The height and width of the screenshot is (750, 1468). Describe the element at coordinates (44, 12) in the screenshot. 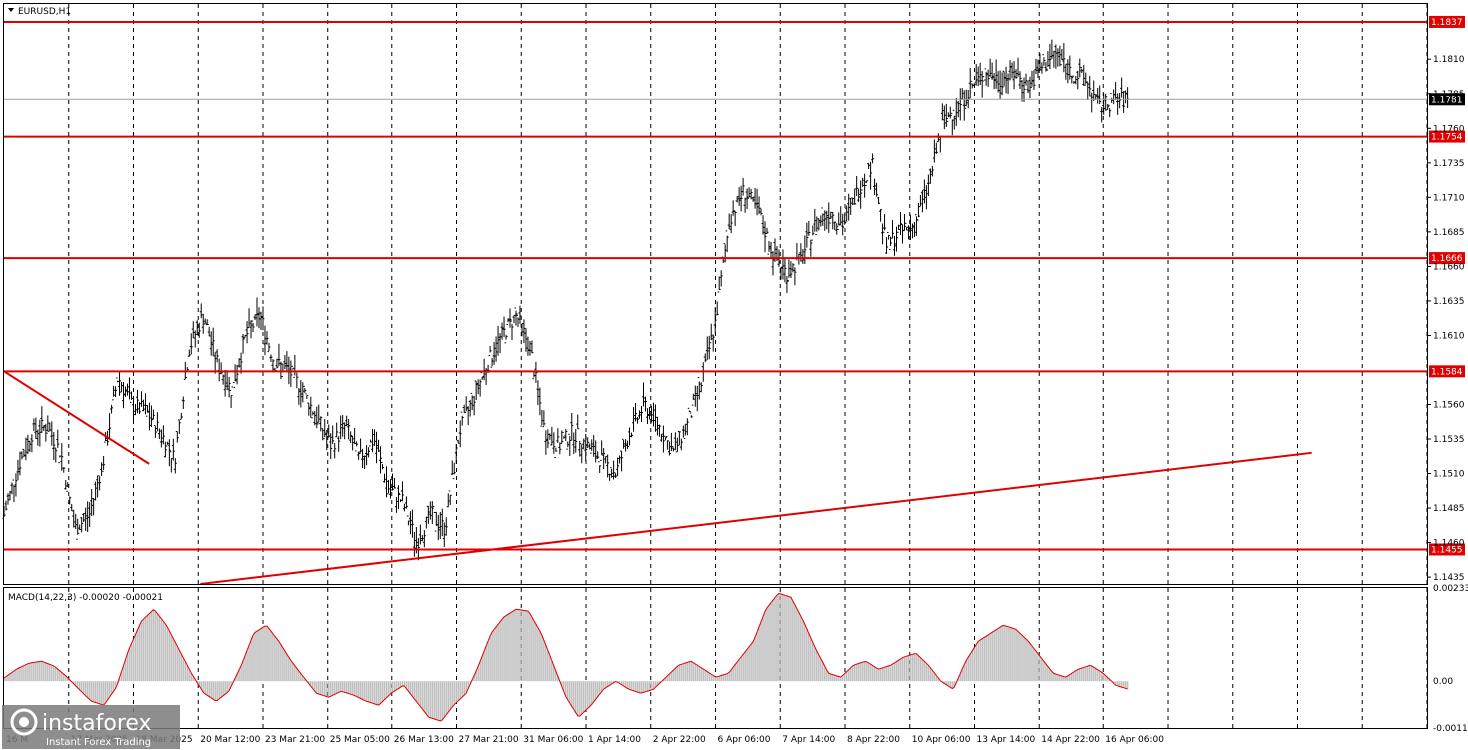

I see `symbol-header-text: EURUSD,H1` at that location.